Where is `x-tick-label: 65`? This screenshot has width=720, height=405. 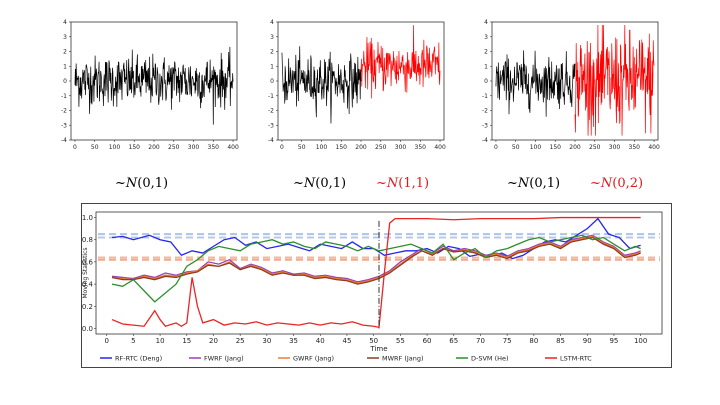
x-tick-label: 65 is located at coordinates (453, 341).